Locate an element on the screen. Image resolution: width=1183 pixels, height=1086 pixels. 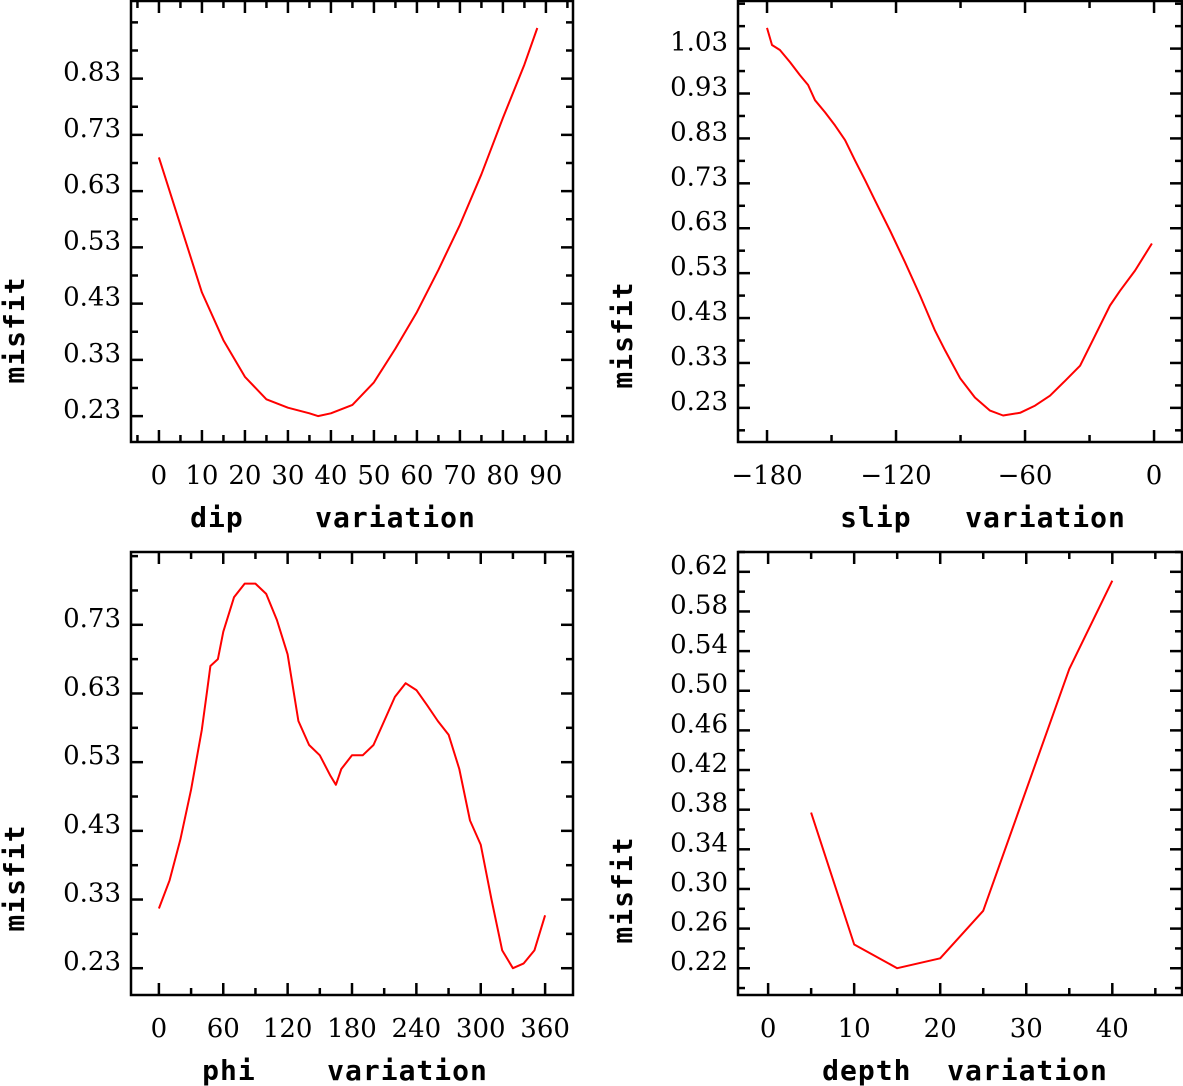
y-tick-label: 1.03 is located at coordinates (699, 43).